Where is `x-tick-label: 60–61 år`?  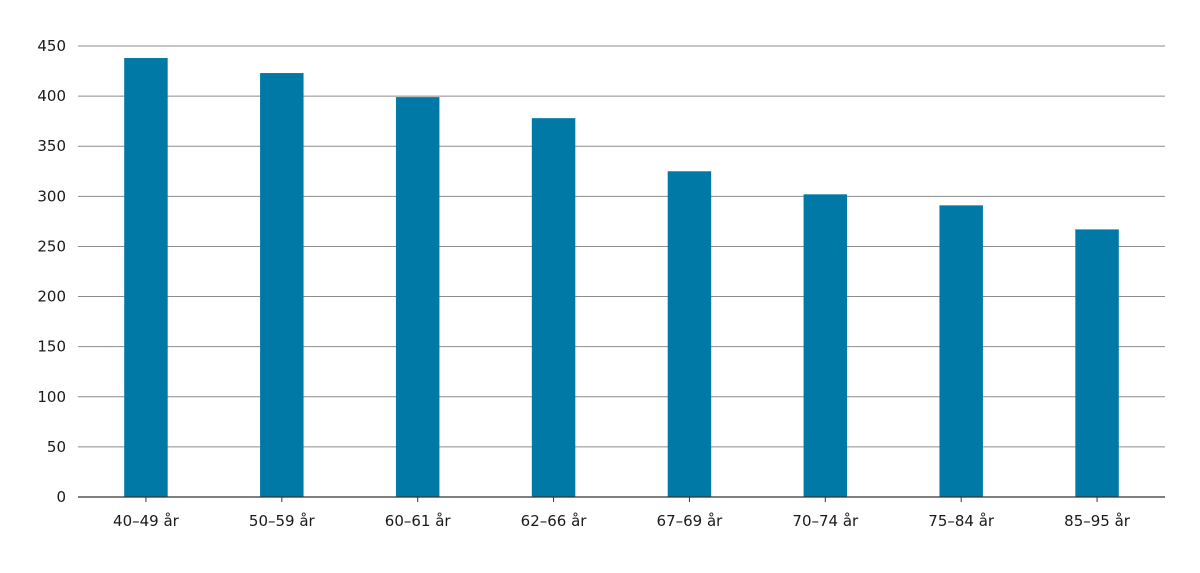 x-tick-label: 60–61 år is located at coordinates (418, 521).